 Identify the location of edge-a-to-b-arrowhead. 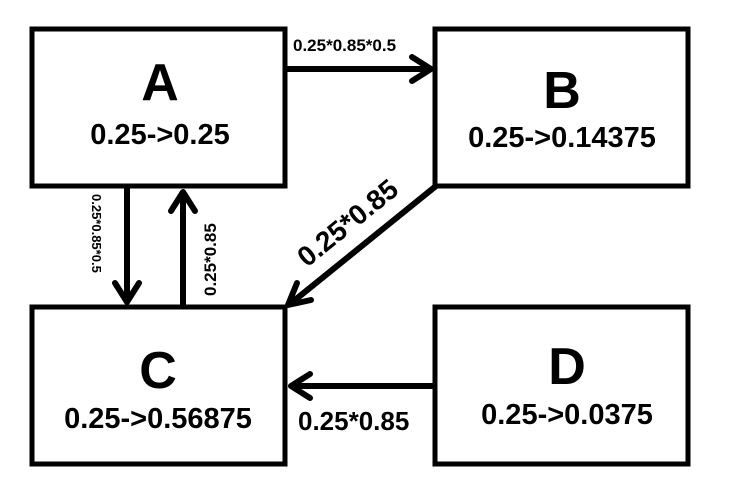
(421, 69).